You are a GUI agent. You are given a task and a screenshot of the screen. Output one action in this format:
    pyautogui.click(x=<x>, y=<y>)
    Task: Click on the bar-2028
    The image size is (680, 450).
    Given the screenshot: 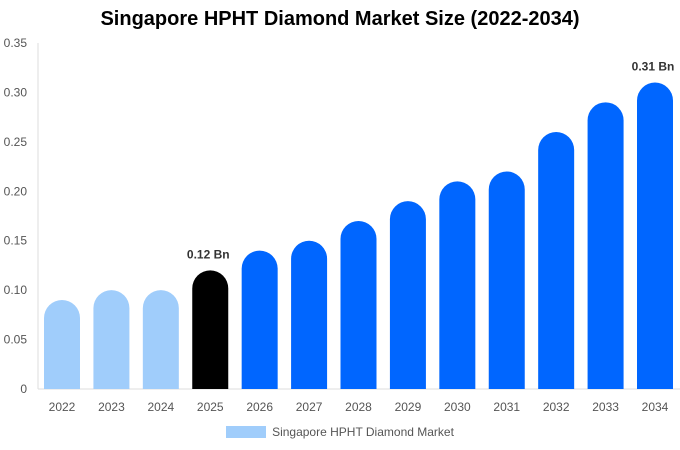 What is the action you would take?
    pyautogui.click(x=358, y=304)
    